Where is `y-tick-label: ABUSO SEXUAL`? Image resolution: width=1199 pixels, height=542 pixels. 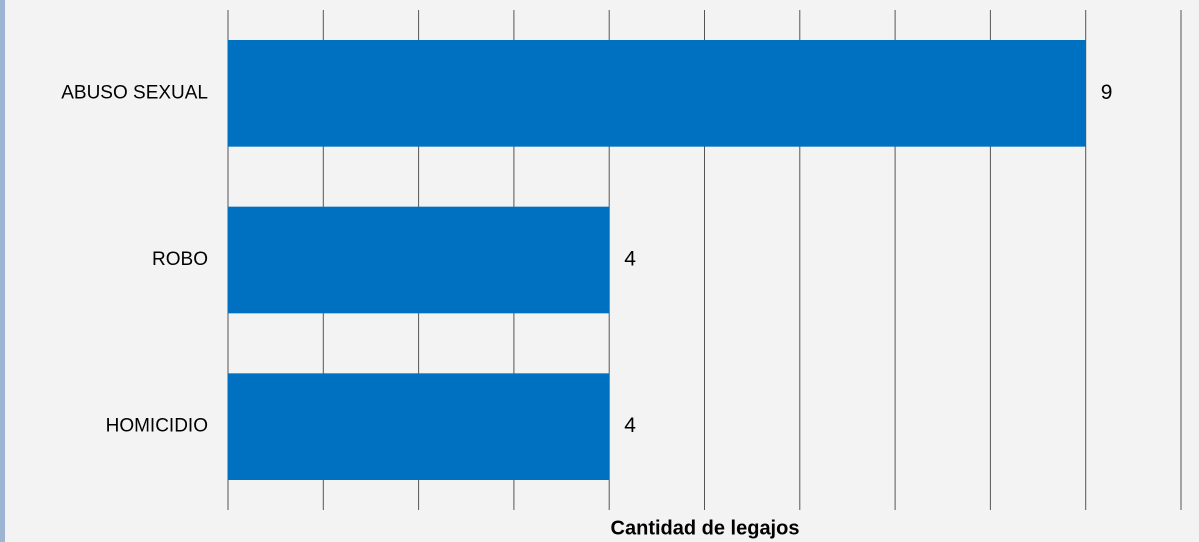
y-tick-label: ABUSO SEXUAL is located at coordinates (134, 92).